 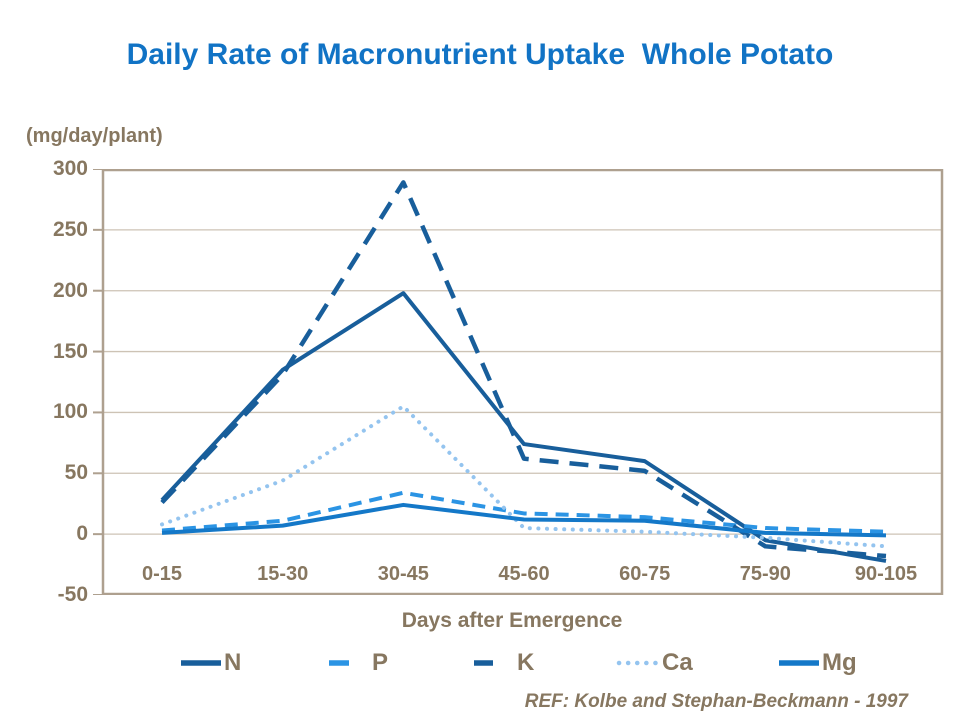 What do you see at coordinates (339, 663) in the screenshot?
I see `legend-swatch-P` at bounding box center [339, 663].